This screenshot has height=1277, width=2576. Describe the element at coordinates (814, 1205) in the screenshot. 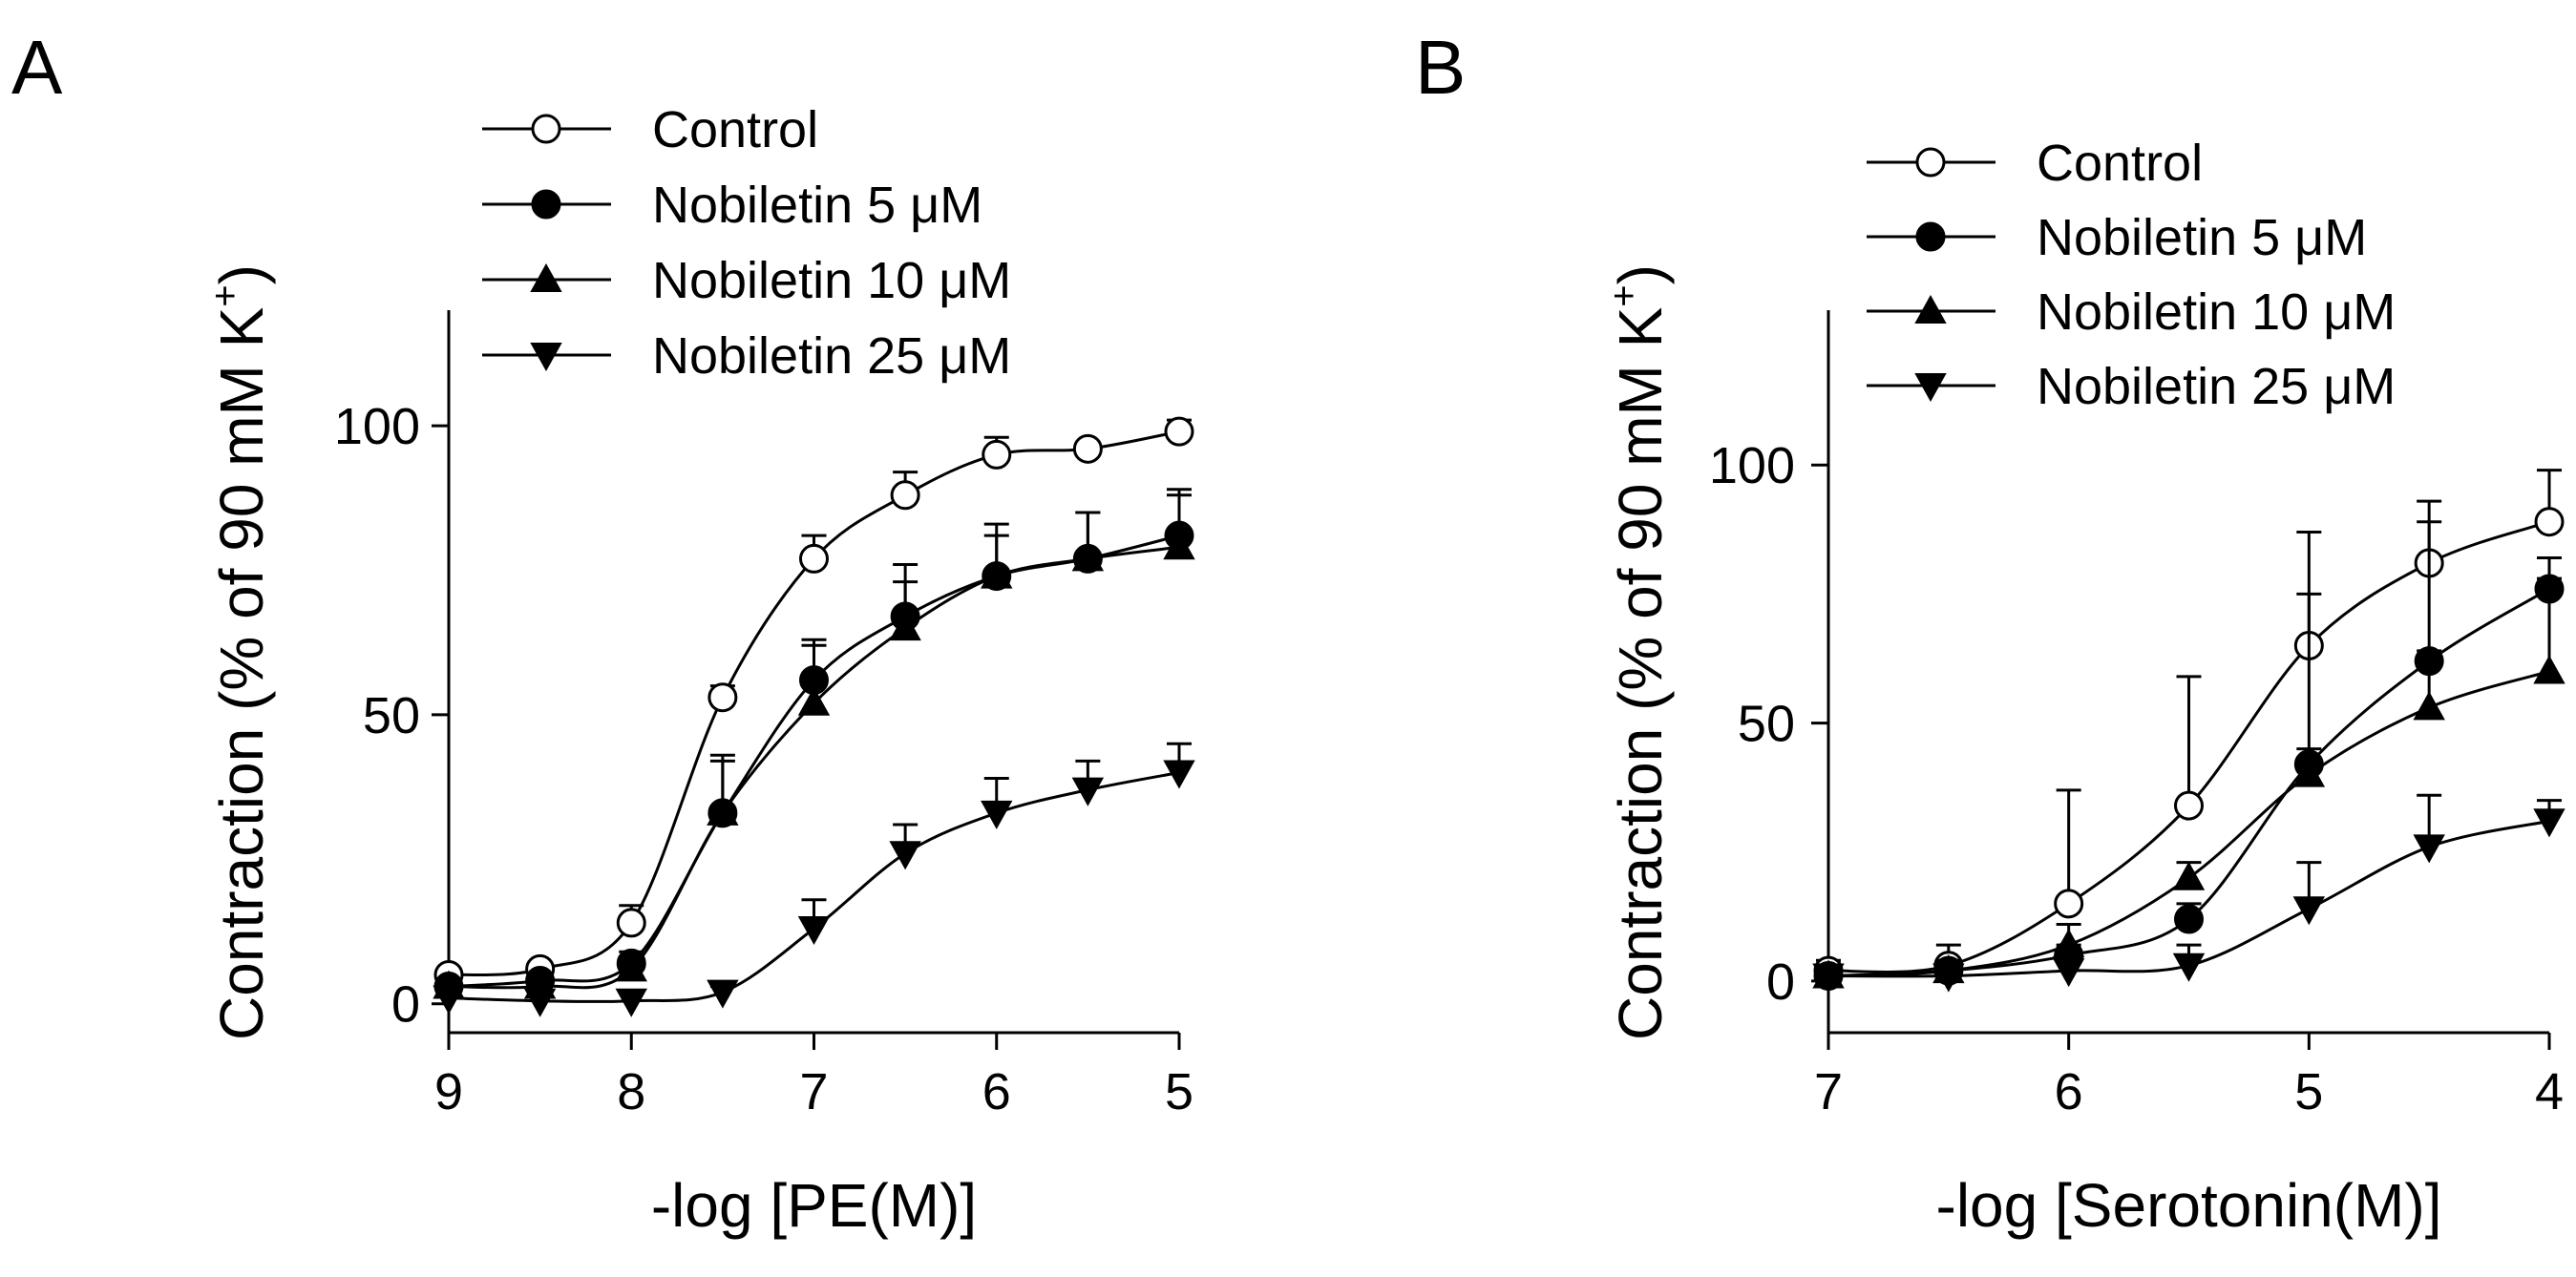

I see `x-axis-label: -log [PE(M)]` at that location.